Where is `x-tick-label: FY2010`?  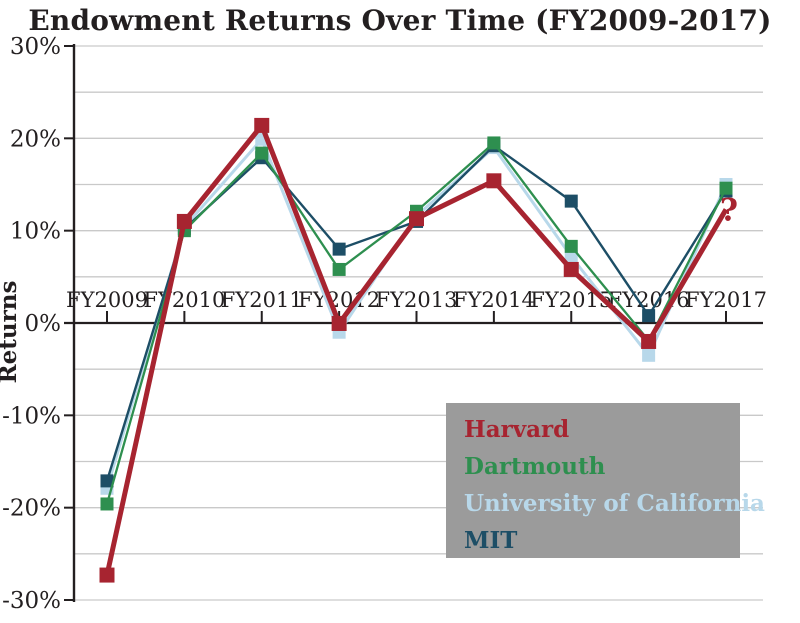 x-tick-label: FY2010 is located at coordinates (184, 300).